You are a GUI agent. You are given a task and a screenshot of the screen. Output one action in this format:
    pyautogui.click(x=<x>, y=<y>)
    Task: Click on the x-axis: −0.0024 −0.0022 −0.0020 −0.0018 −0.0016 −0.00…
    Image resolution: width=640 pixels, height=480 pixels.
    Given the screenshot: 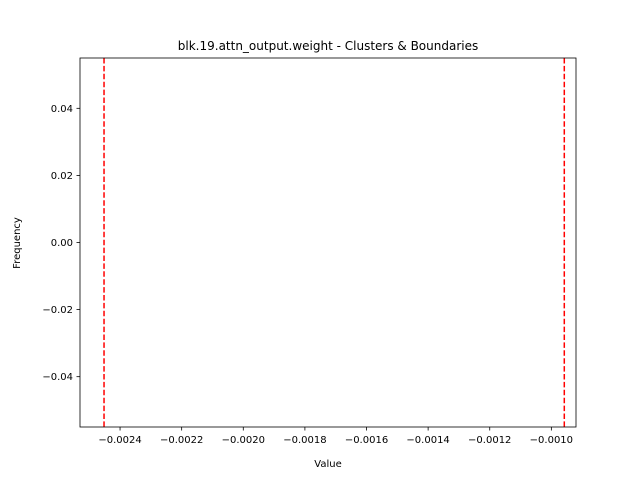 What is the action you would take?
    pyautogui.click(x=335, y=436)
    